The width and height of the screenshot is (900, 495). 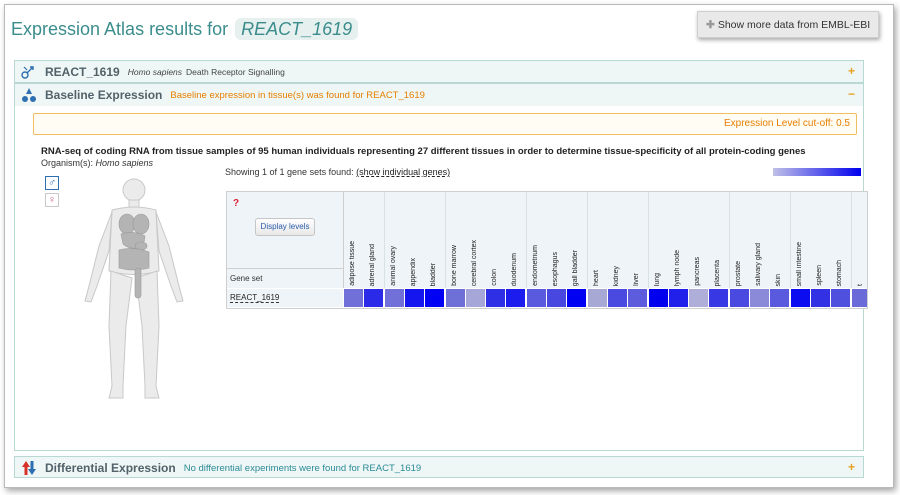 What do you see at coordinates (638, 240) in the screenshot?
I see `tissue-column-header: liver` at bounding box center [638, 240].